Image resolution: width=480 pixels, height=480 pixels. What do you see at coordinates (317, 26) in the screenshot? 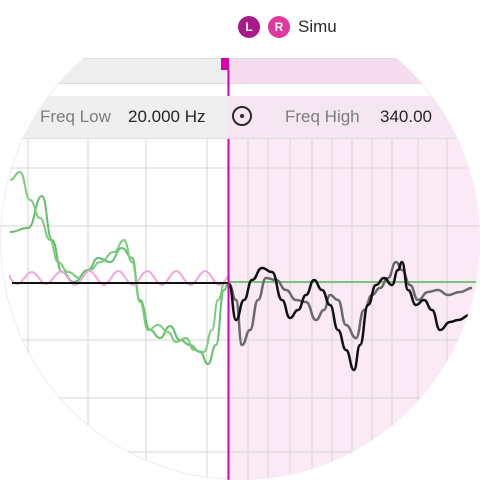
I see `view-title: Simu` at bounding box center [317, 26].